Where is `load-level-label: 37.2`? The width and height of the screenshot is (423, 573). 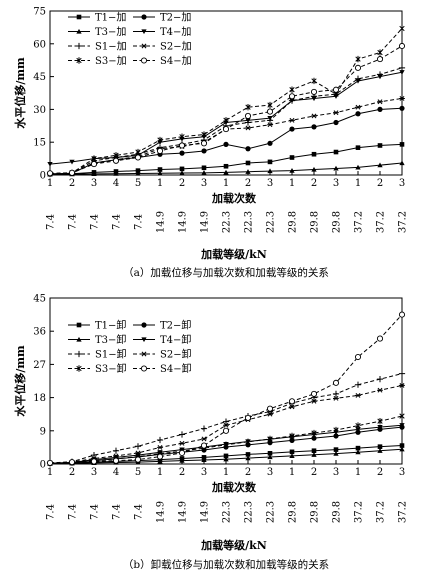 load-level-label: 37.2 is located at coordinates (359, 512).